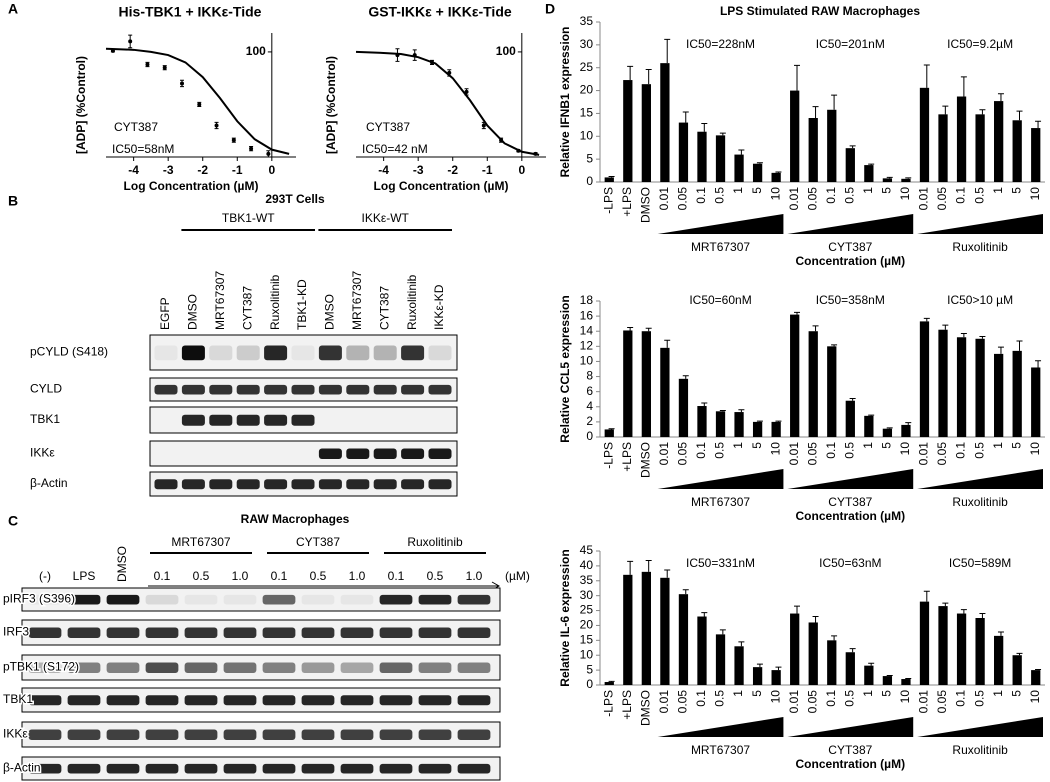 The image size is (1050, 782). What do you see at coordinates (608, 703) in the screenshot?
I see `x-tick-label: -LPS` at bounding box center [608, 703].